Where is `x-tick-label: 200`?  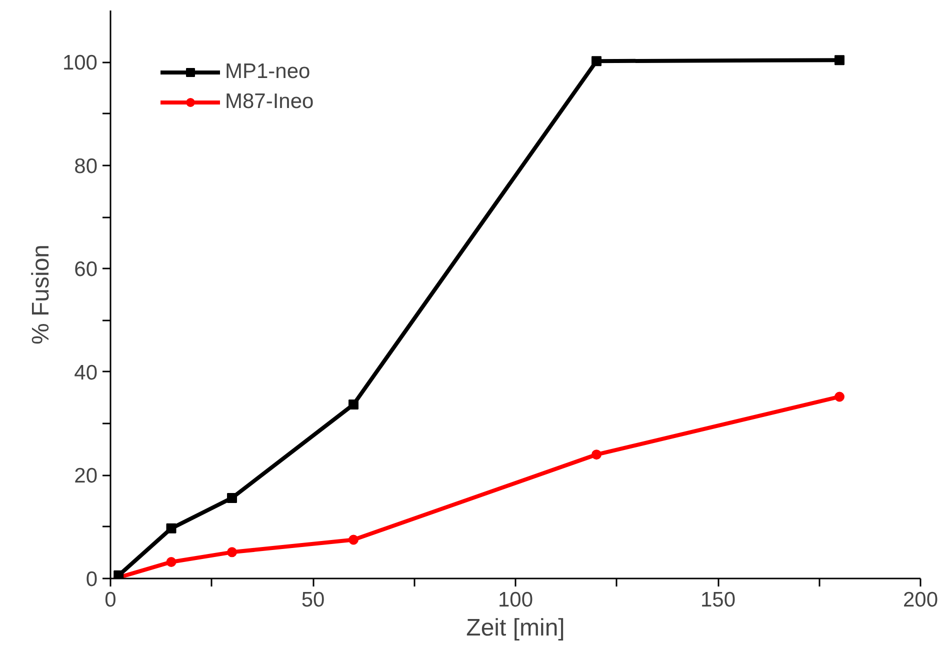 x-tick-label: 200 is located at coordinates (920, 600).